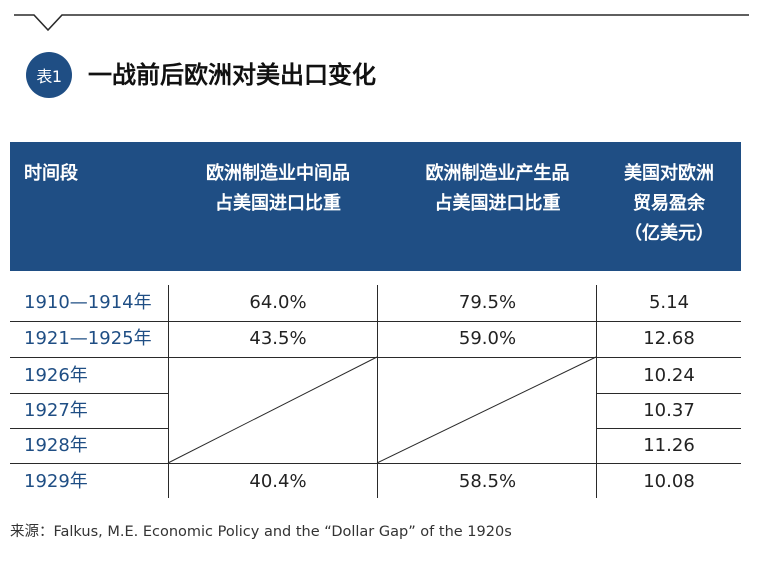 Image resolution: width=761 pixels, height=565 pixels. What do you see at coordinates (669, 481) in the screenshot?
I see `surplus-cell: 10.08` at bounding box center [669, 481].